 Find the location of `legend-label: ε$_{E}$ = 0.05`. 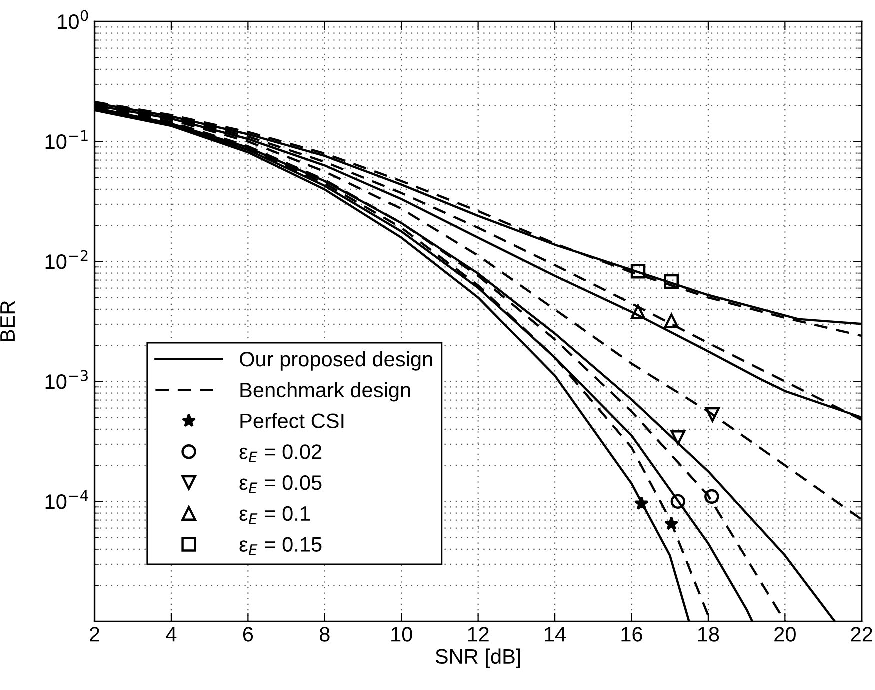

legend-label: ε$_{E}$ = 0.05 is located at coordinates (281, 484).